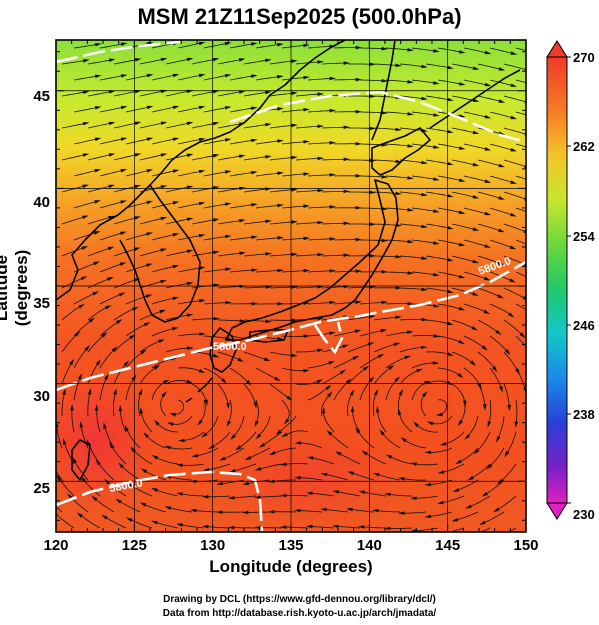  What do you see at coordinates (290, 545) in the screenshot?
I see `x-tick-135: 135` at bounding box center [290, 545].